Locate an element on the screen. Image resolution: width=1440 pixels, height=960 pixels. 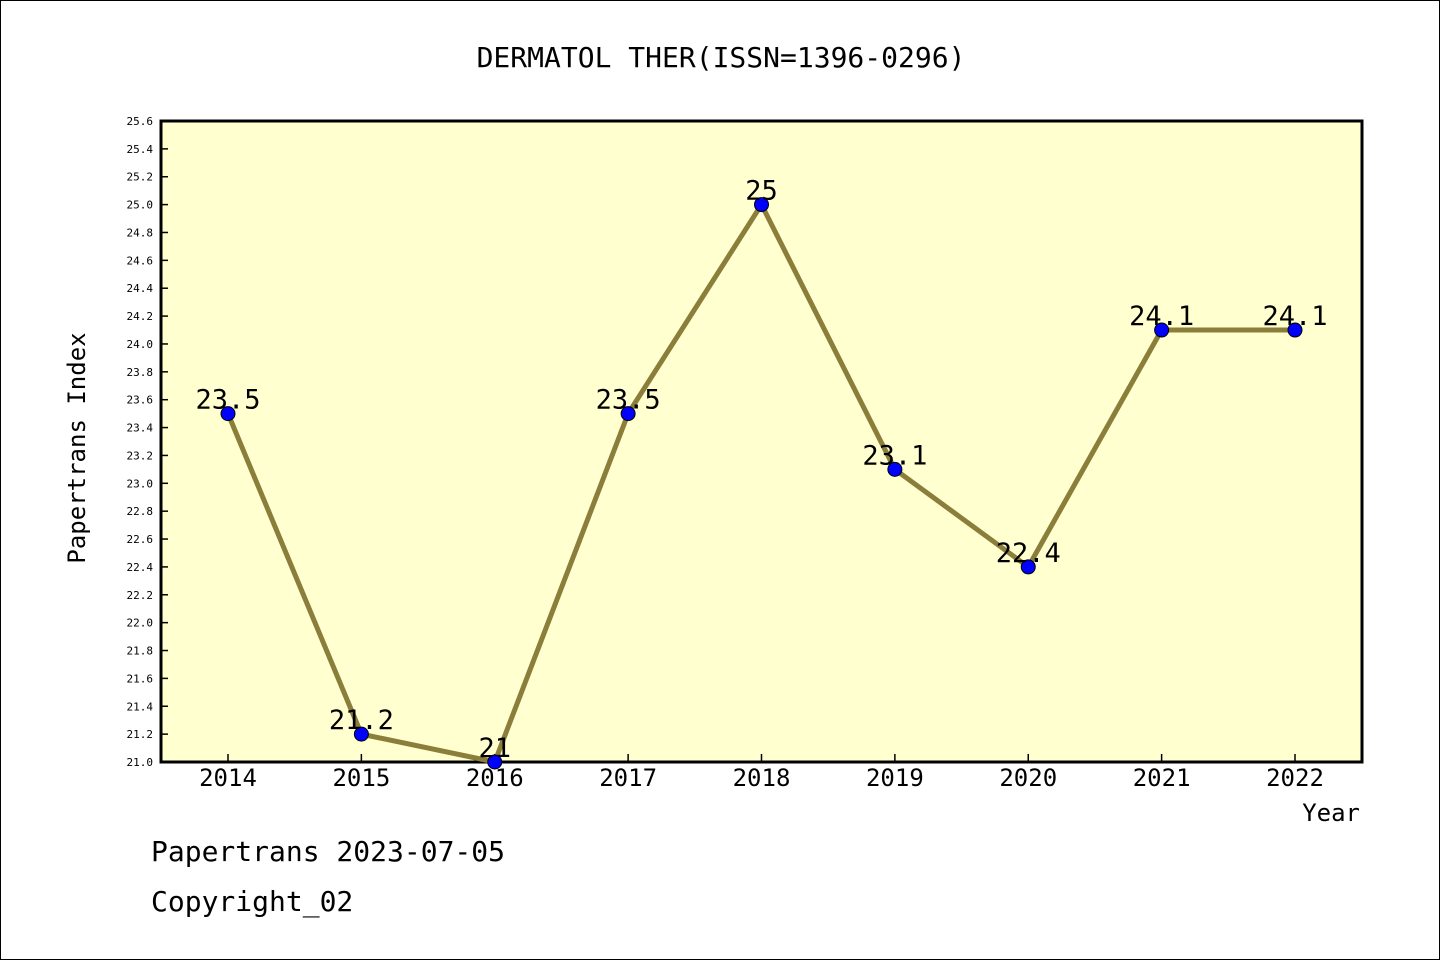
y-tick-label: 25.0 is located at coordinates (140, 205).